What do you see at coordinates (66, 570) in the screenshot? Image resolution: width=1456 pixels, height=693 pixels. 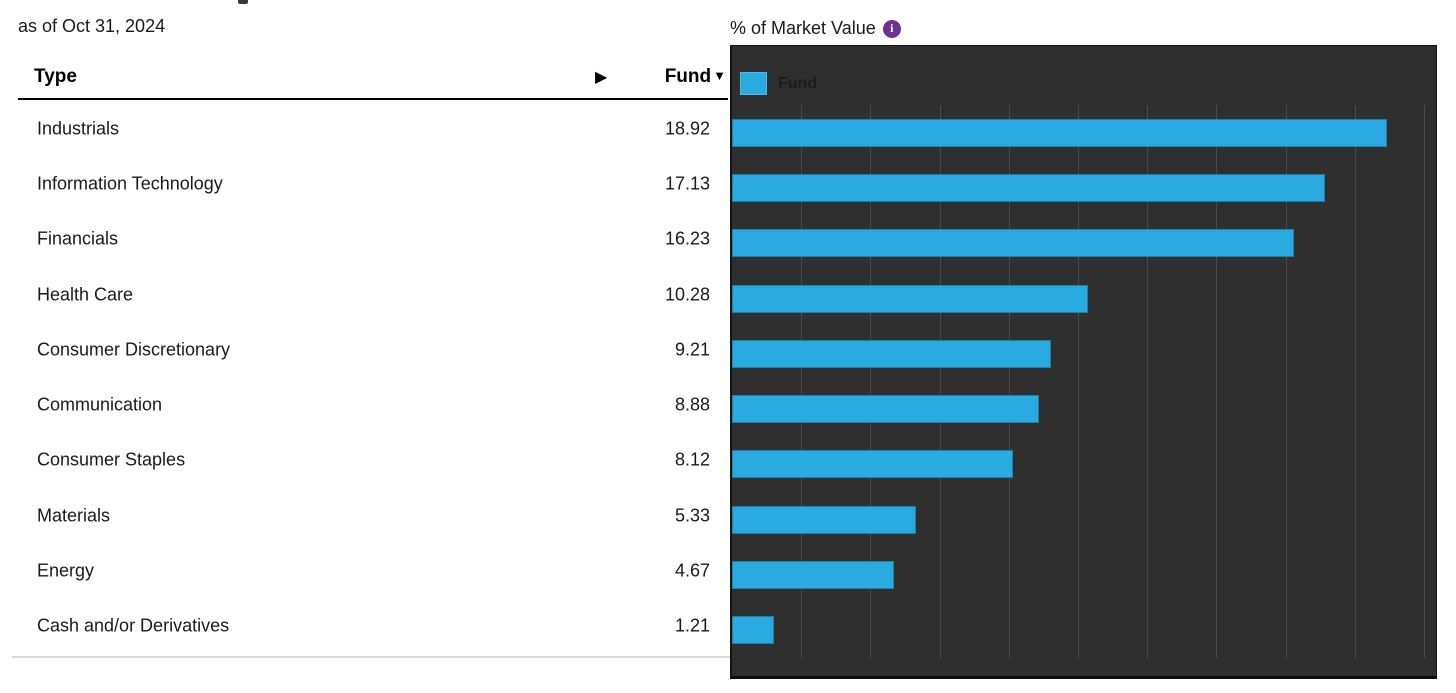 I see `sector-name: Energy` at bounding box center [66, 570].